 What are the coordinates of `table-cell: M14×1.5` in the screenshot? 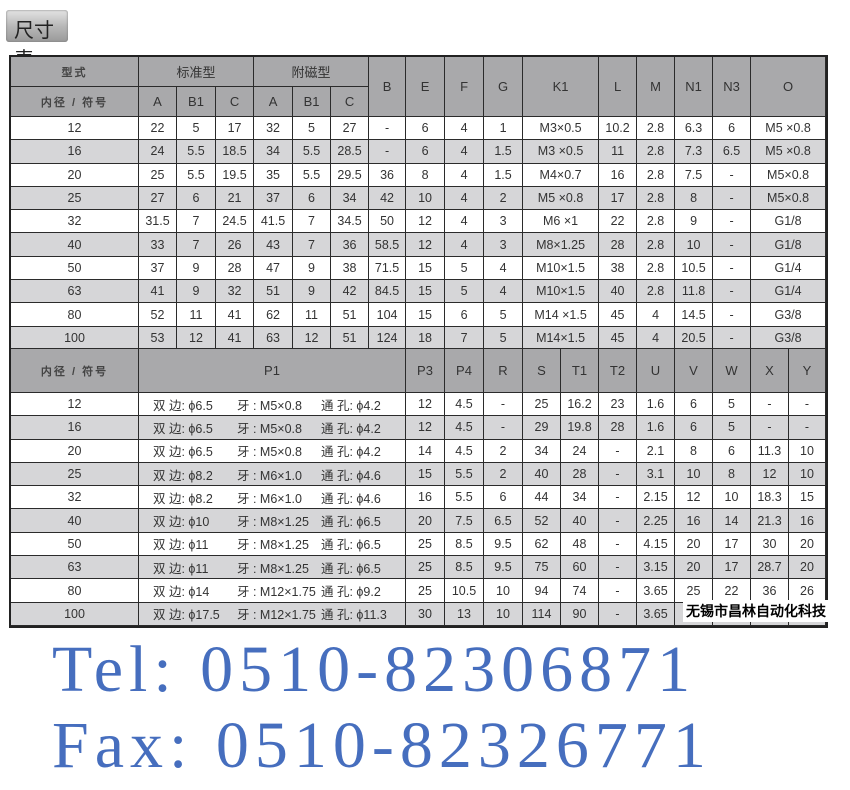 It's located at (561, 337).